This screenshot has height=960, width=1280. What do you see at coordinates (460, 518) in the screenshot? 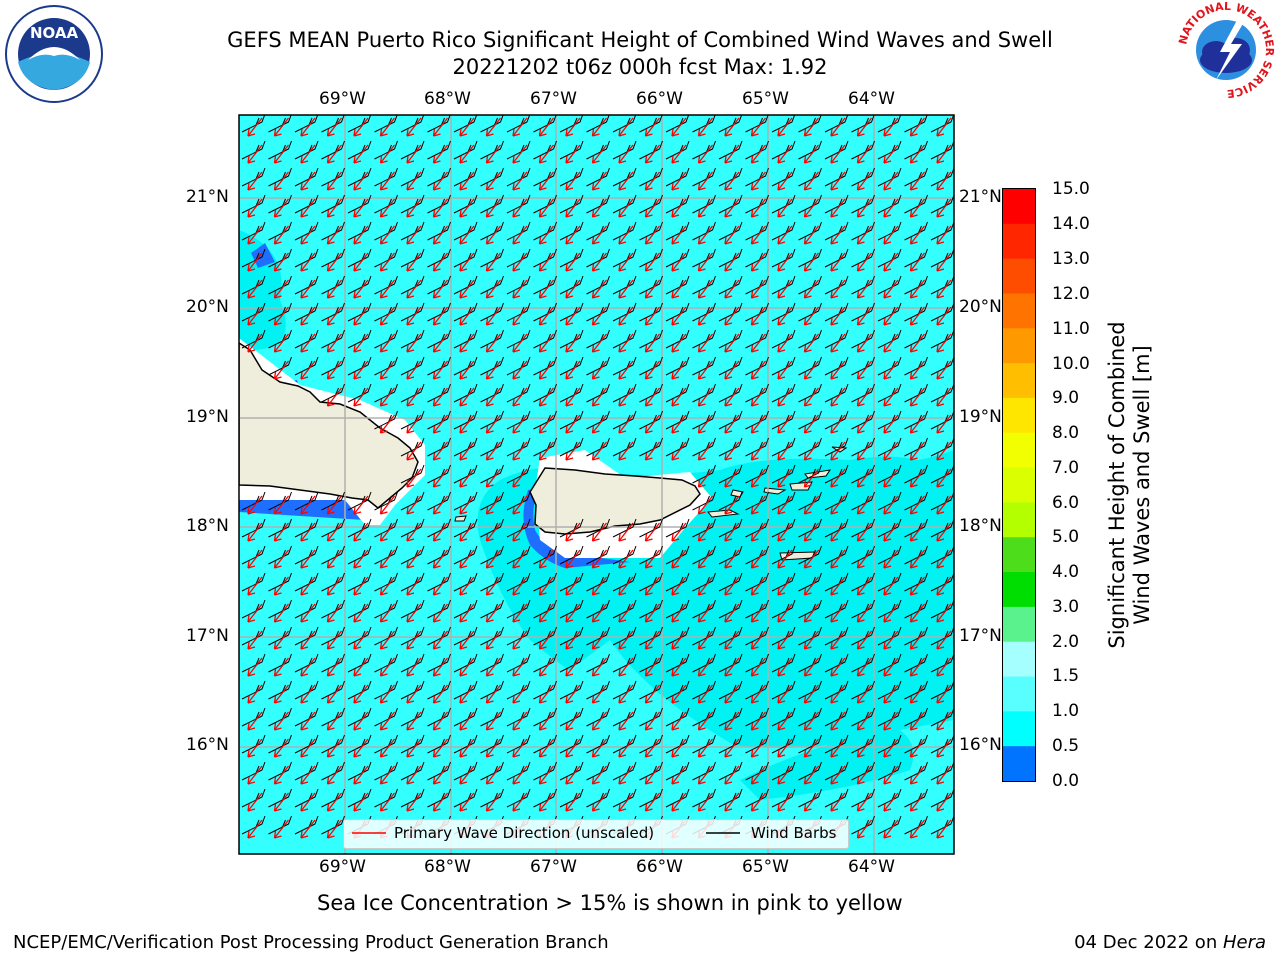
I see `island-mona` at bounding box center [460, 518].